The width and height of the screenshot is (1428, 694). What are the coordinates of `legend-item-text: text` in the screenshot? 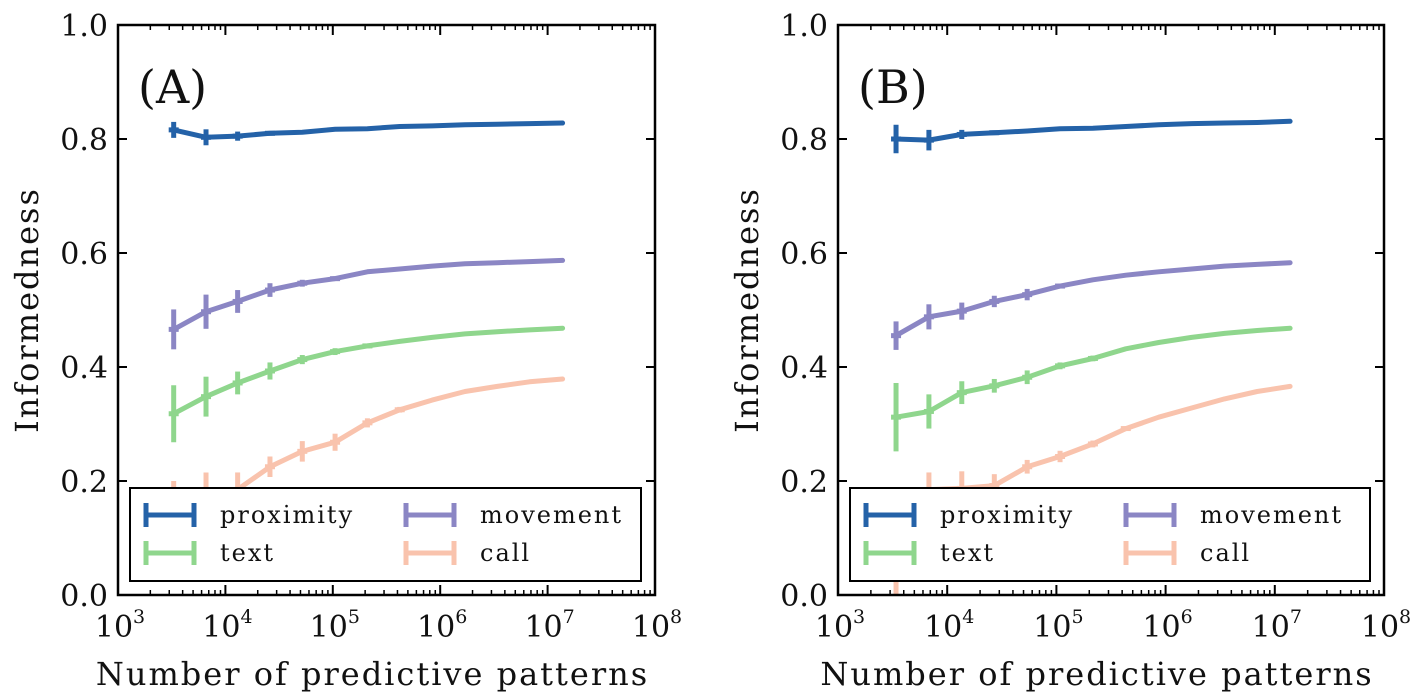 It's located at (929, 553).